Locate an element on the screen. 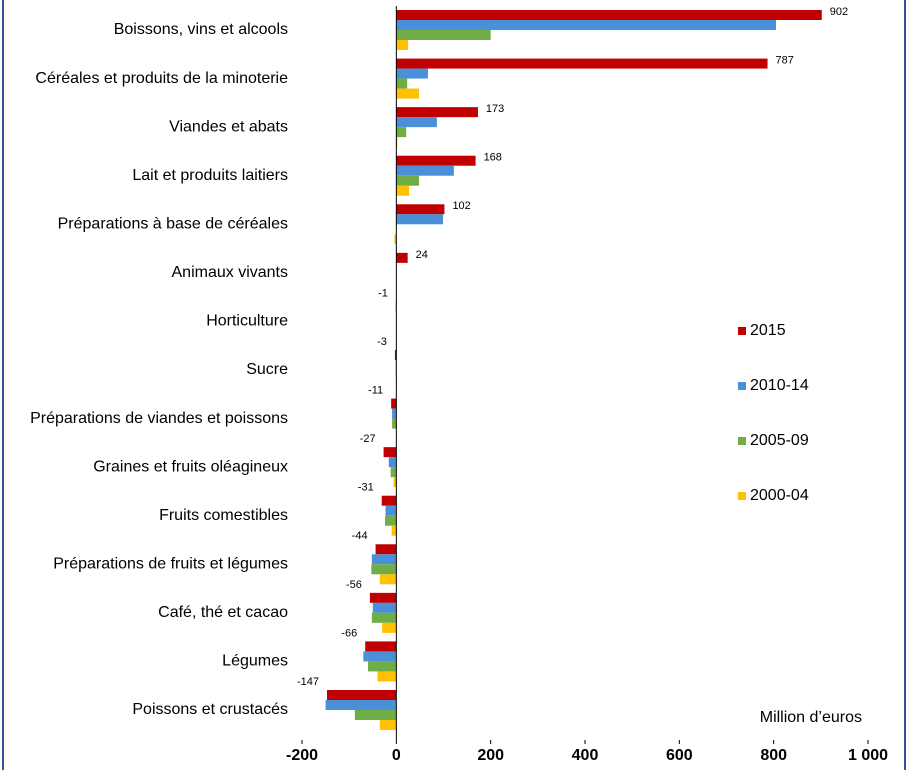  y-tick-label: Légumes is located at coordinates (255, 661).